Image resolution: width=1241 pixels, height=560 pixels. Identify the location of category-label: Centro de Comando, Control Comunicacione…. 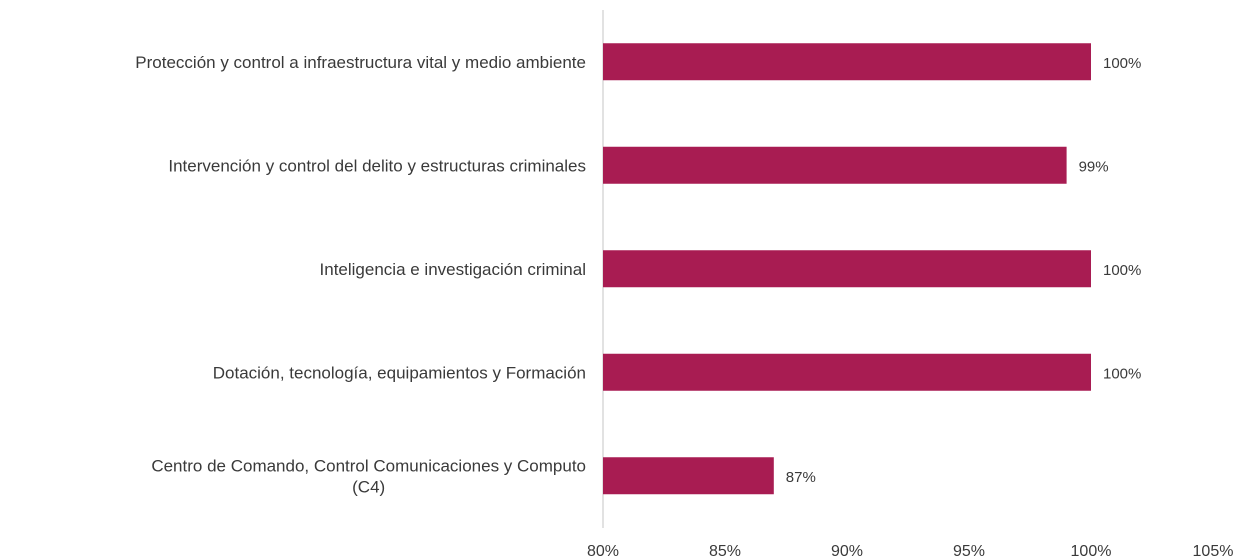
(368, 476).